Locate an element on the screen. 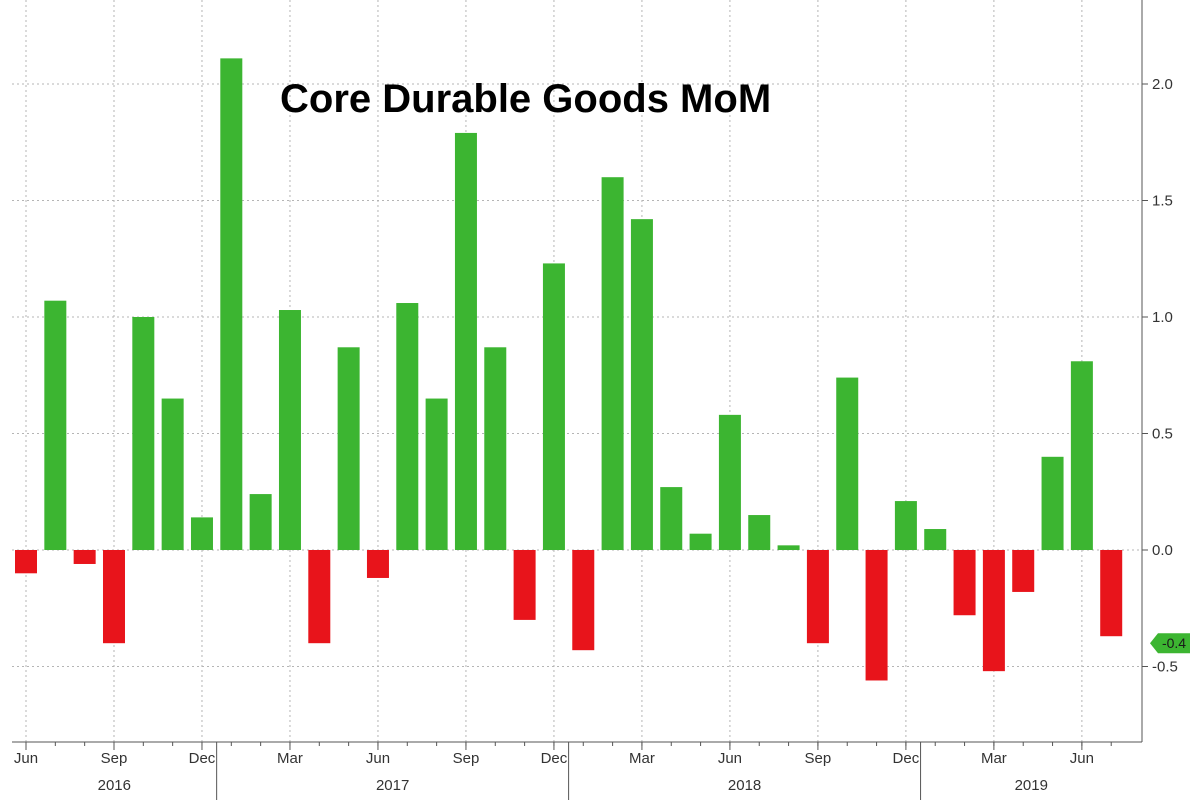 The image size is (1200, 800). y-tick-label: 2.0 is located at coordinates (1162, 84).